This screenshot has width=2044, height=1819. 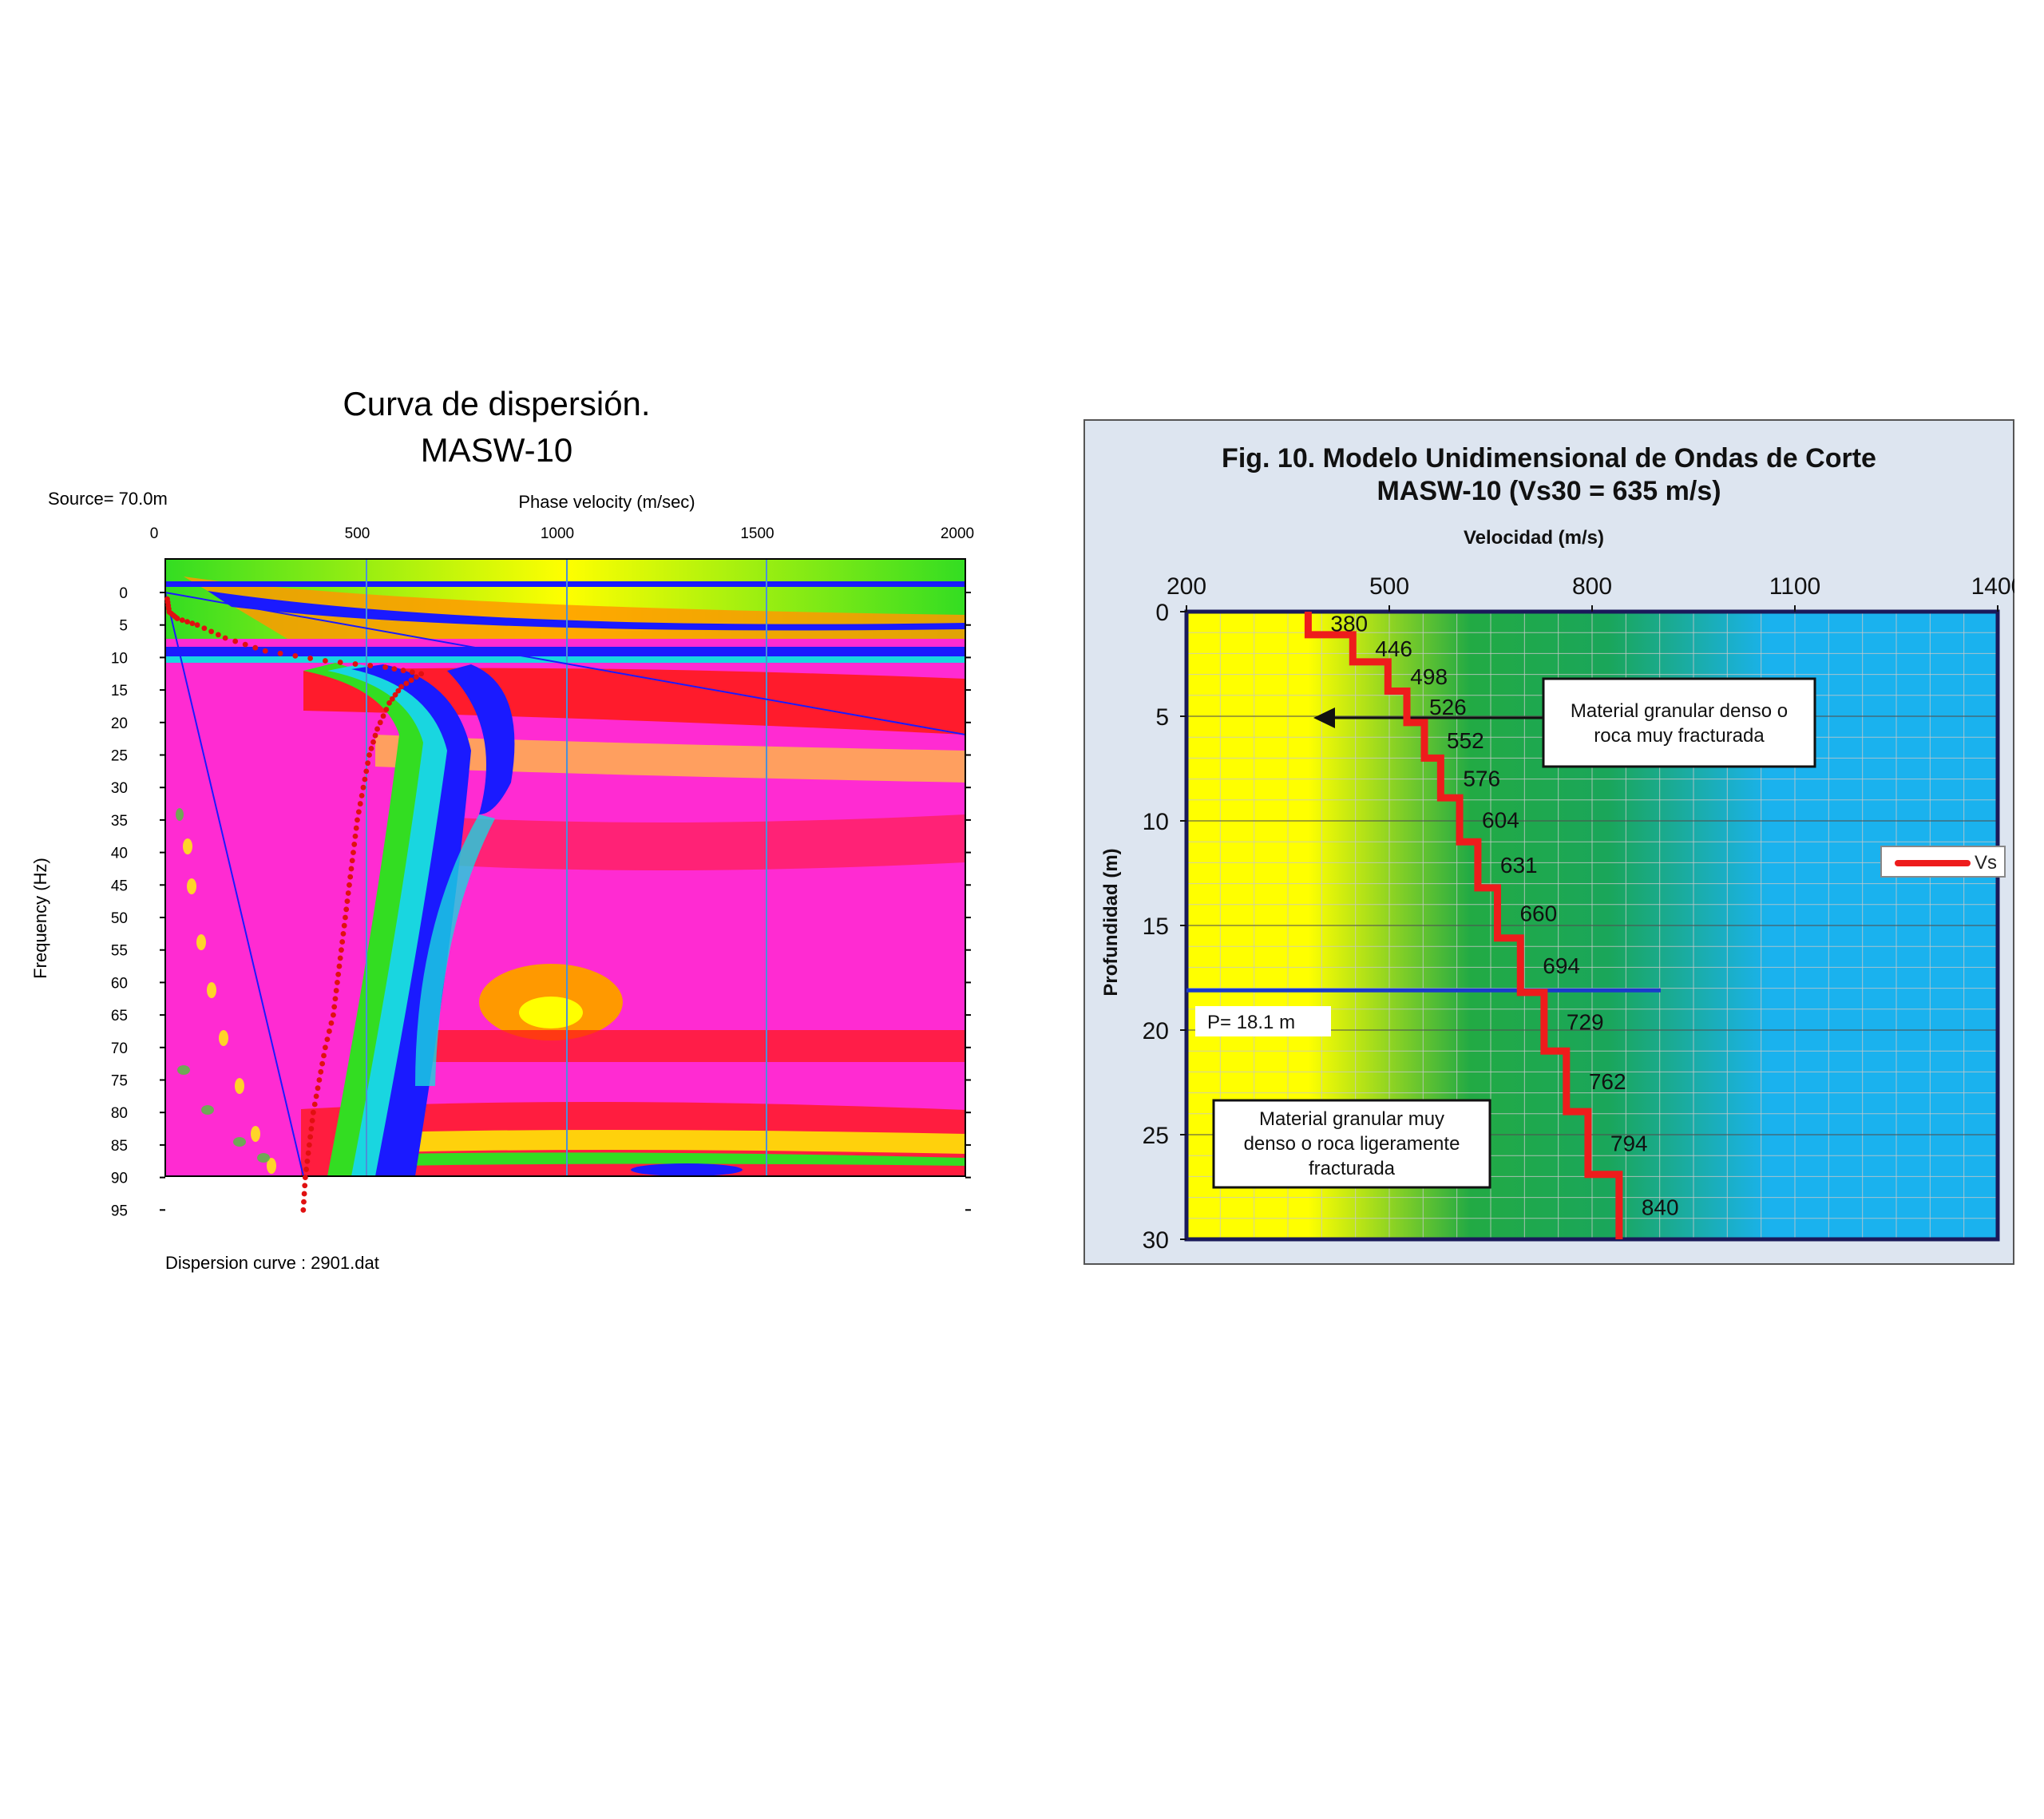 What do you see at coordinates (119, 821) in the screenshot?
I see `y-tick-label: 35` at bounding box center [119, 821].